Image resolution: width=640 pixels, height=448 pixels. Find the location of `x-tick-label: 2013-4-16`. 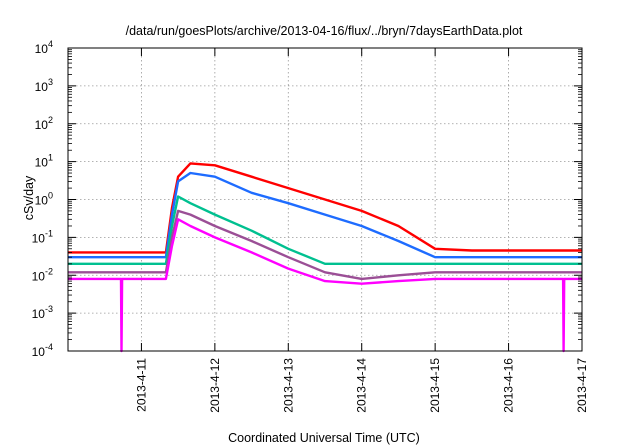

x-tick-label: 2013-4-16 is located at coordinates (509, 385).